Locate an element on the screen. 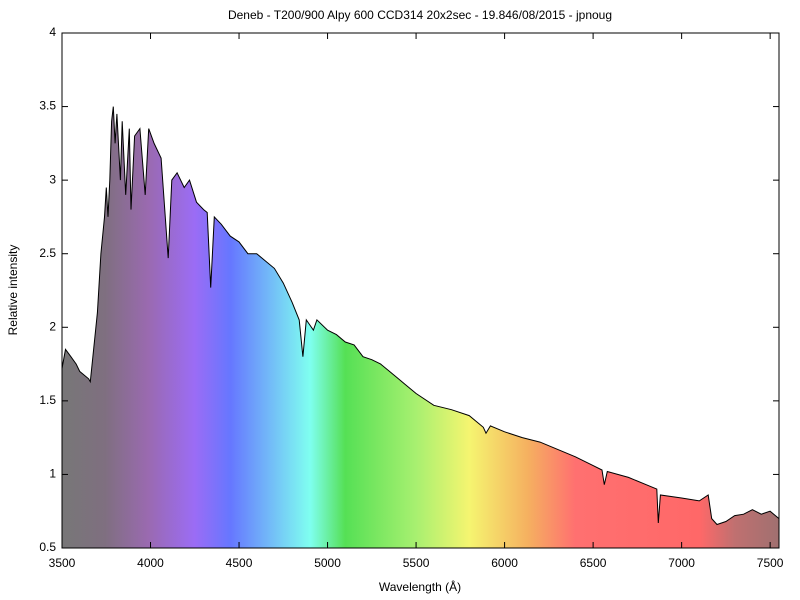  x-tick-label: 3500 is located at coordinates (62, 563).